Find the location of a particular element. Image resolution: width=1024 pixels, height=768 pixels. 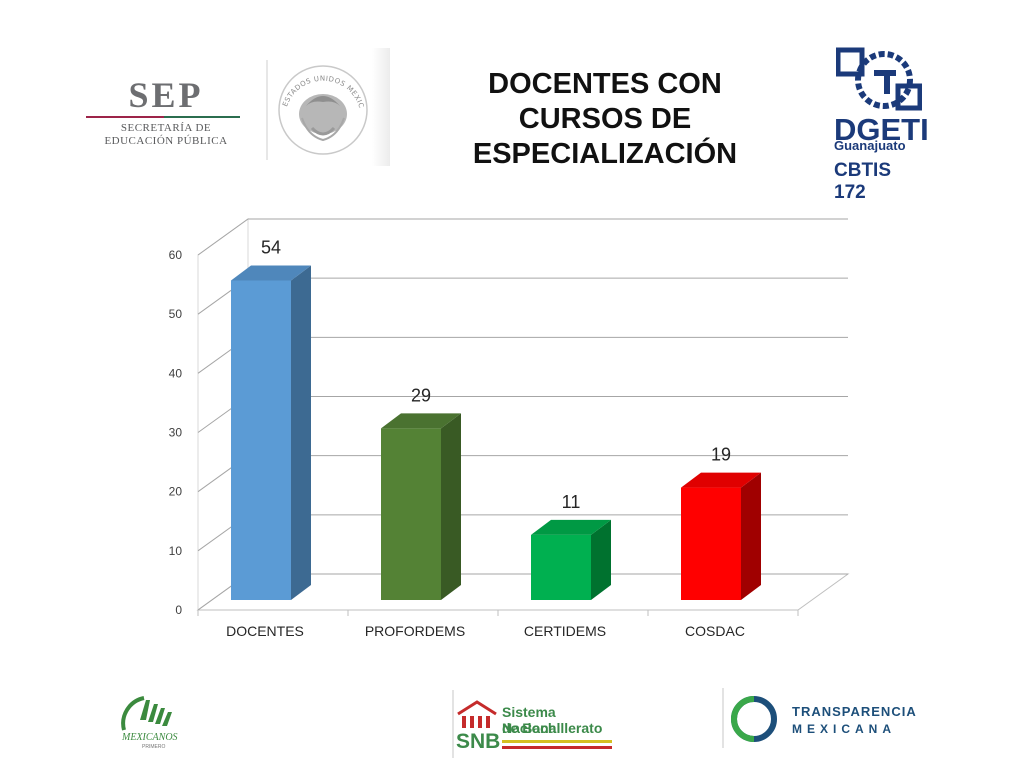

y-tick-label: 10 is located at coordinates (176, 551).